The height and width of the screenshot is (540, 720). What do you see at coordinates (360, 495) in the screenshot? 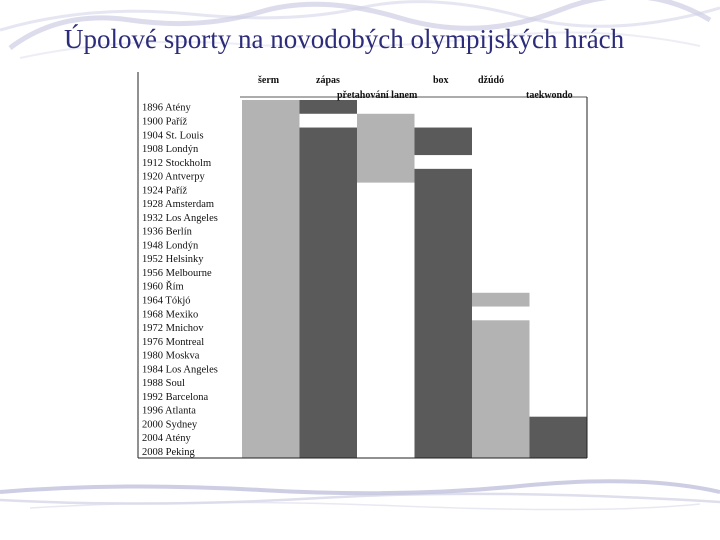
I see `bottom-decoration` at bounding box center [360, 495].